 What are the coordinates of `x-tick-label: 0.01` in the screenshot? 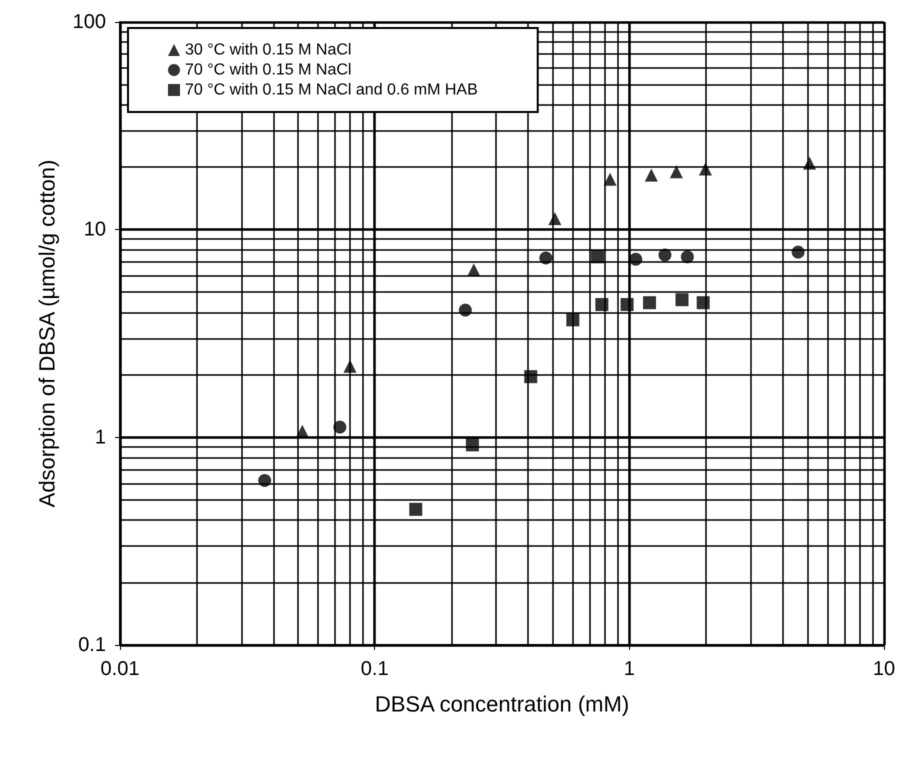 It's located at (120, 669).